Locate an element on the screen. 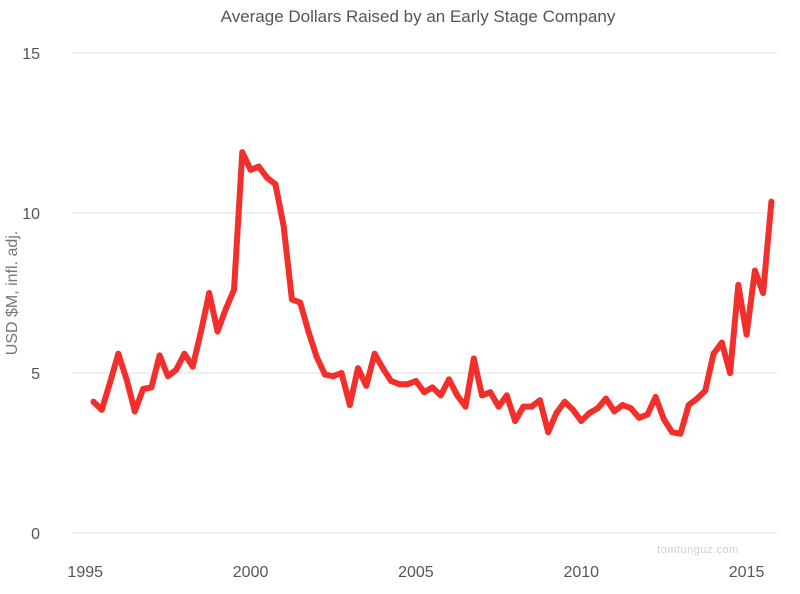 The height and width of the screenshot is (594, 800). x-tick-label: 2010 is located at coordinates (581, 572).